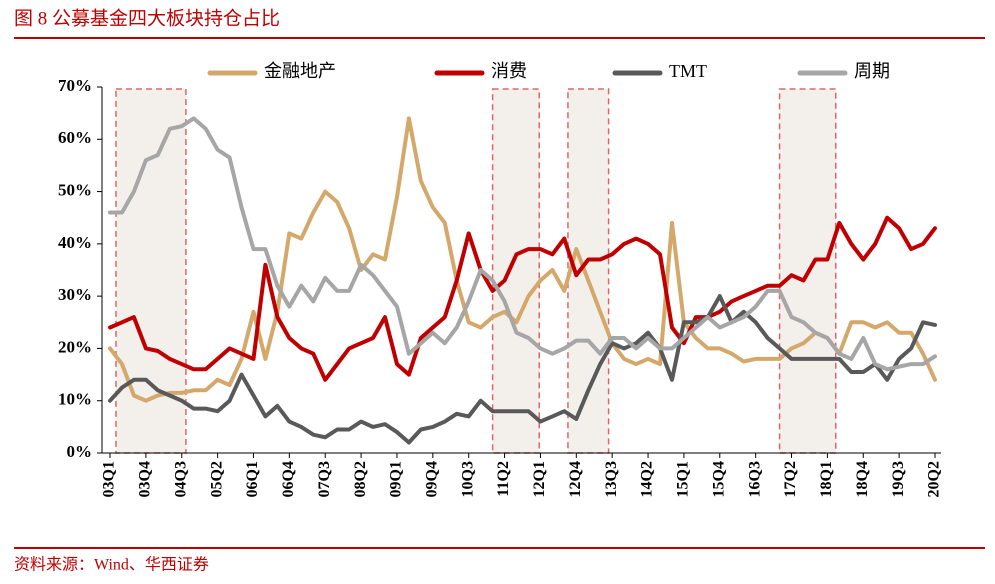 The image size is (995, 584). Describe the element at coordinates (80, 451) in the screenshot. I see `y-tick-label: 0%` at that location.